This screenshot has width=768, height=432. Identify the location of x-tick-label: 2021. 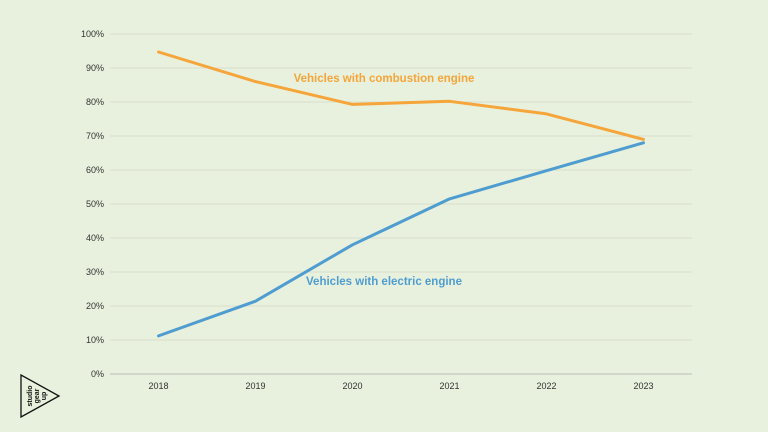
(449, 386).